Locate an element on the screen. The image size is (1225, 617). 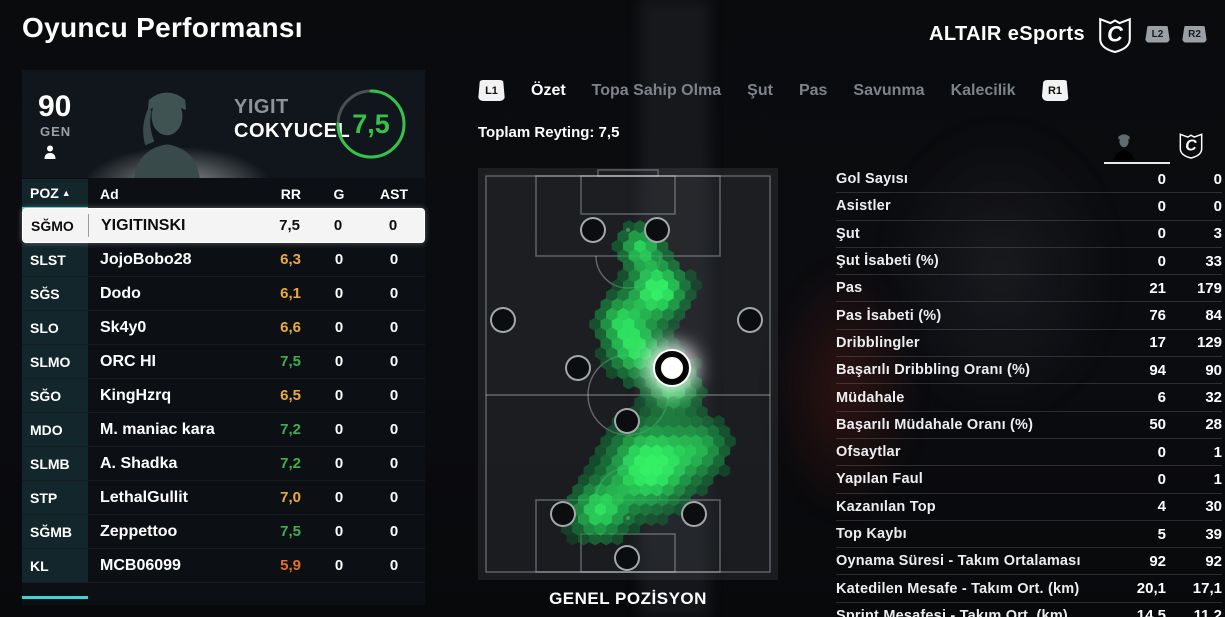
stat-player-value: 94 is located at coordinates (1157, 370).